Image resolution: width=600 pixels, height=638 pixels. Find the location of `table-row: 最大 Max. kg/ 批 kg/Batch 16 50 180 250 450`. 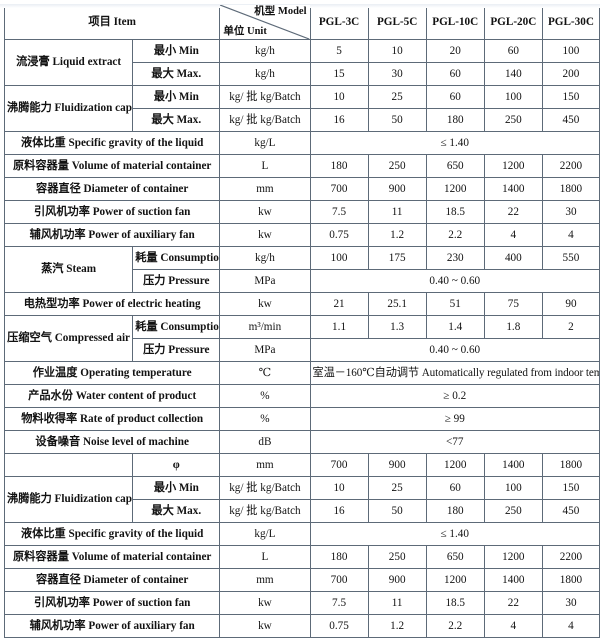

table-row: 最大 Max. kg/ 批 kg/Batch 16 50 180 250 450 is located at coordinates (302, 120).